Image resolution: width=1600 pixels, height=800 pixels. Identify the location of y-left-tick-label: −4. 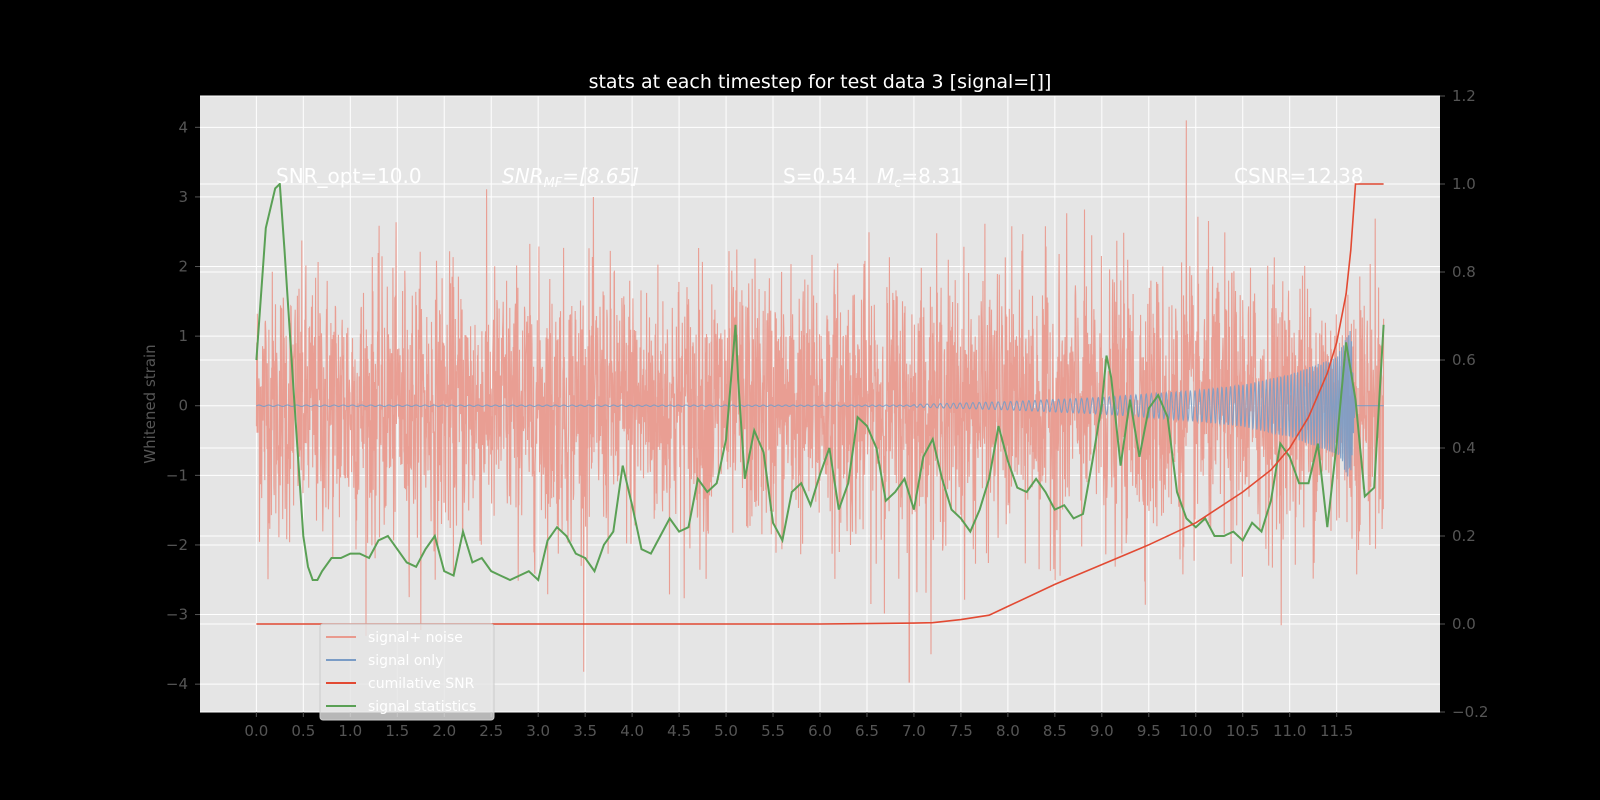
(177, 684).